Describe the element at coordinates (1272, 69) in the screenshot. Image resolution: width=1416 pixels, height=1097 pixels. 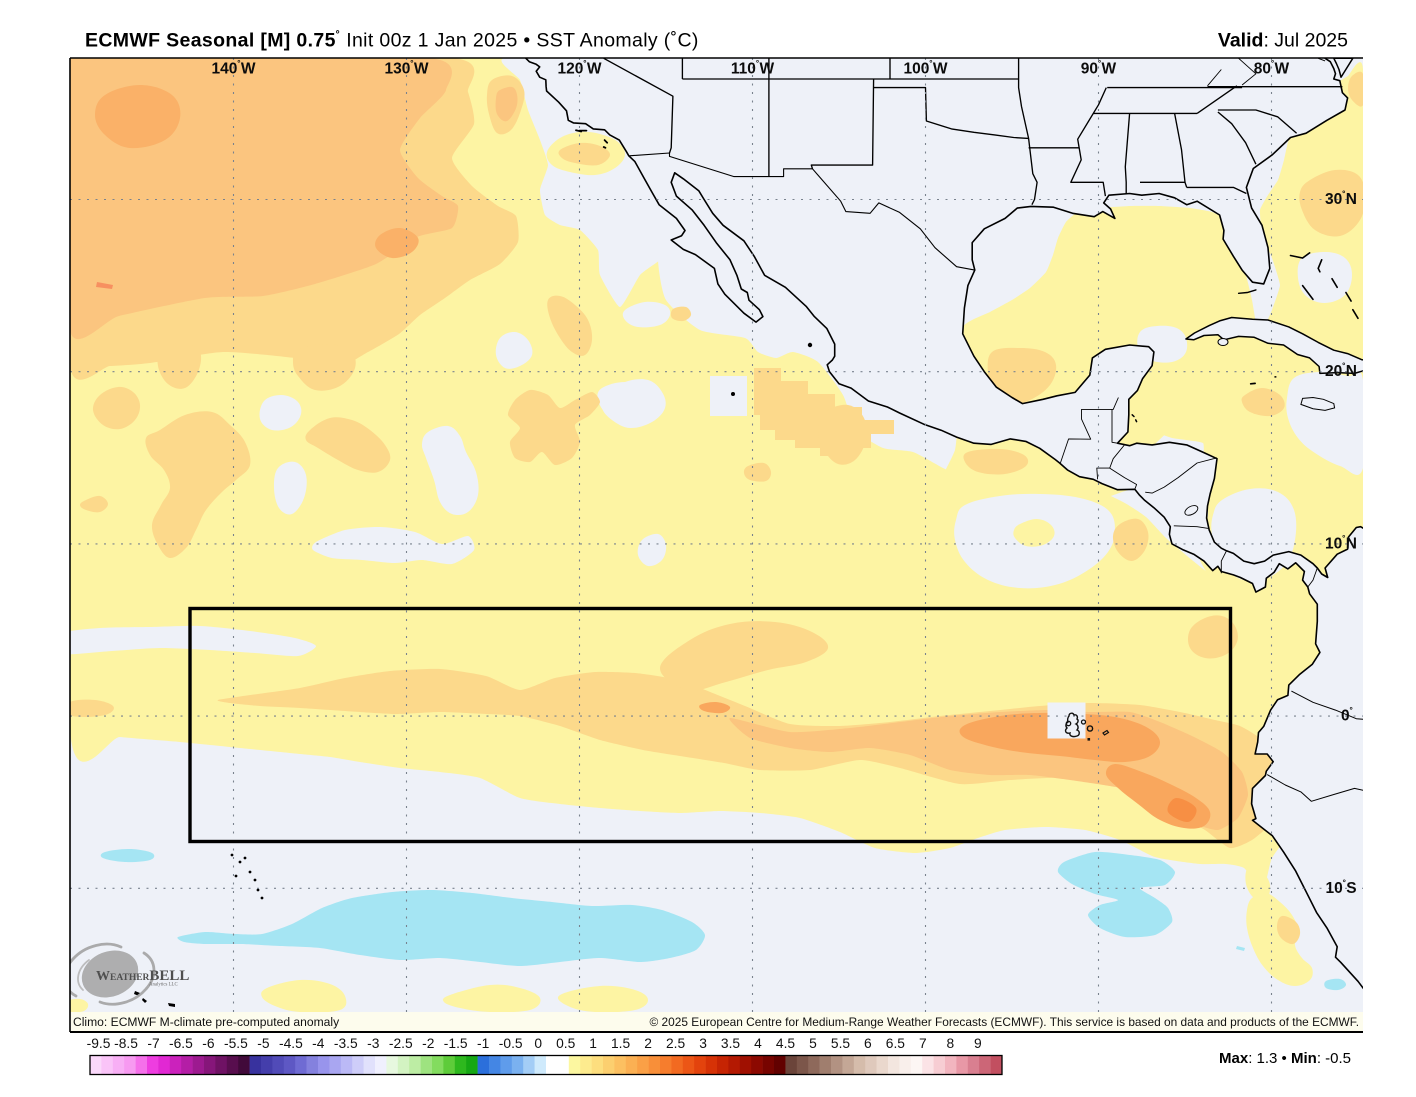
I see `svg-text: 80˚W` at that location.